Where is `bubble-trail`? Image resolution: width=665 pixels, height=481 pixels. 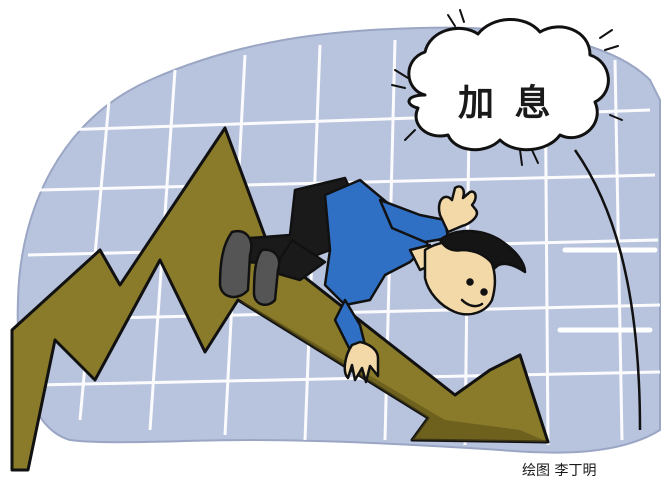 bubble-trail is located at coordinates (607, 290).